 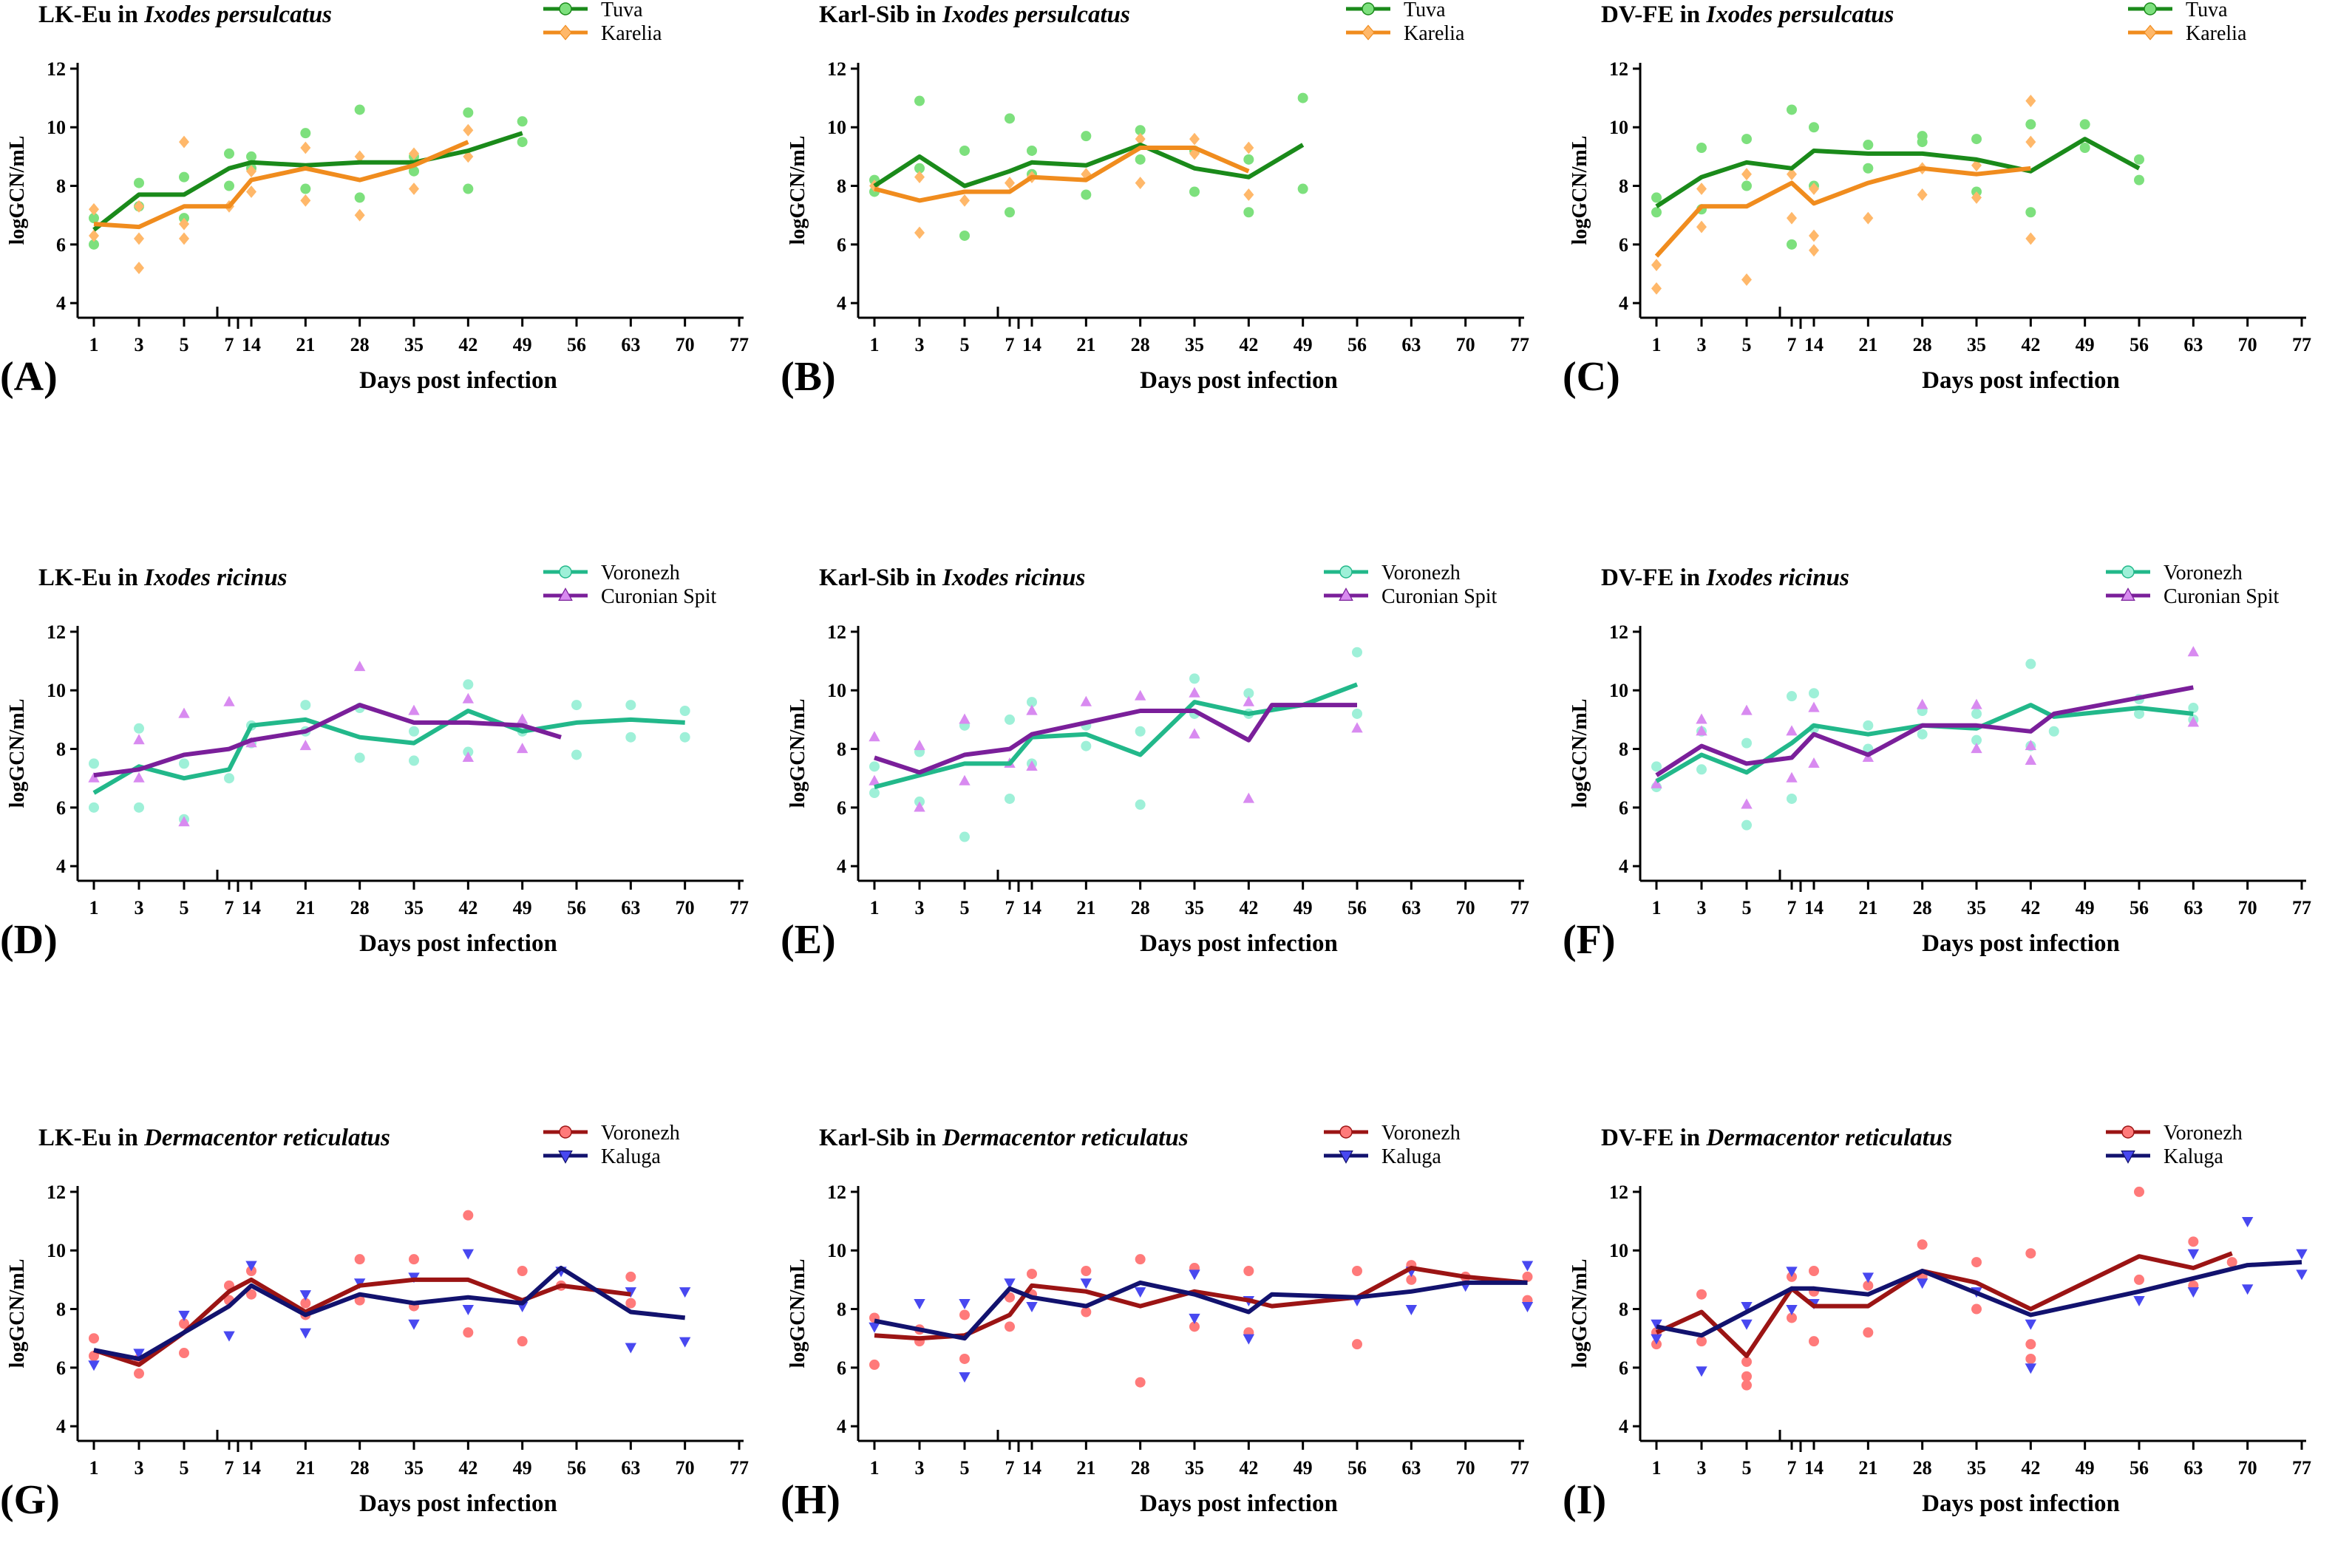 I want to click on x-tick-label: 49, so click(x=2085, y=1468).